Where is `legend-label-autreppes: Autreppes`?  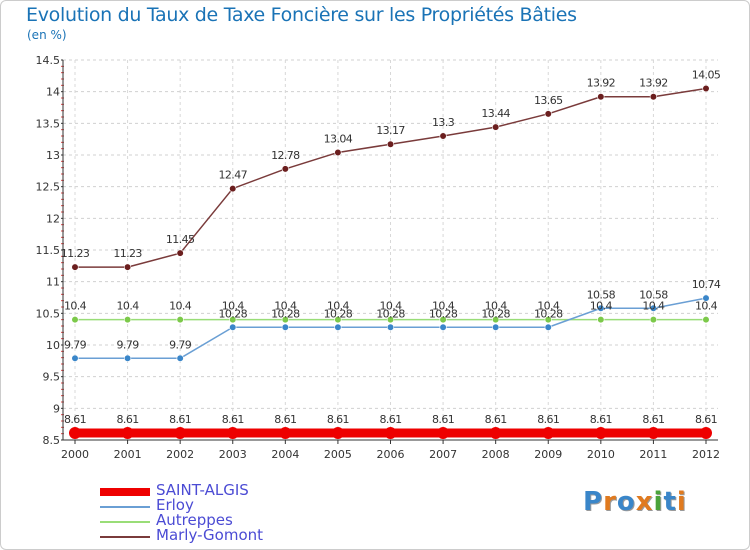
legend-label-autreppes: Autreppes is located at coordinates (194, 520).